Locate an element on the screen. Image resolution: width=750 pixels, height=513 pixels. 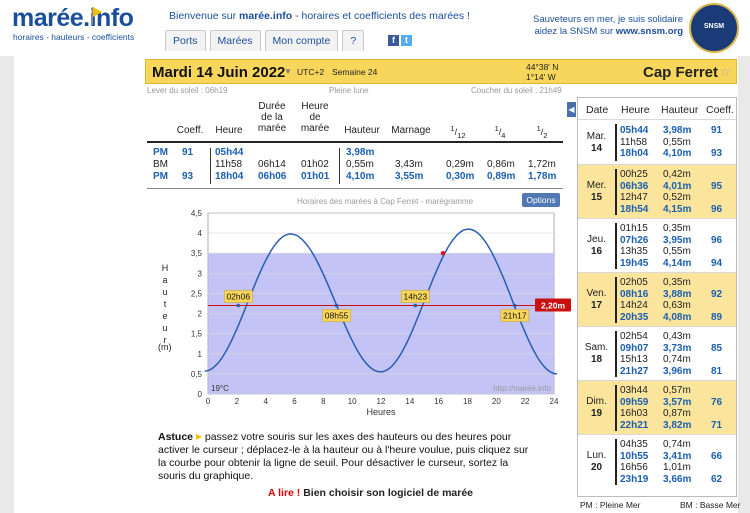
y-tick-label: 2,5 is located at coordinates (197, 293).